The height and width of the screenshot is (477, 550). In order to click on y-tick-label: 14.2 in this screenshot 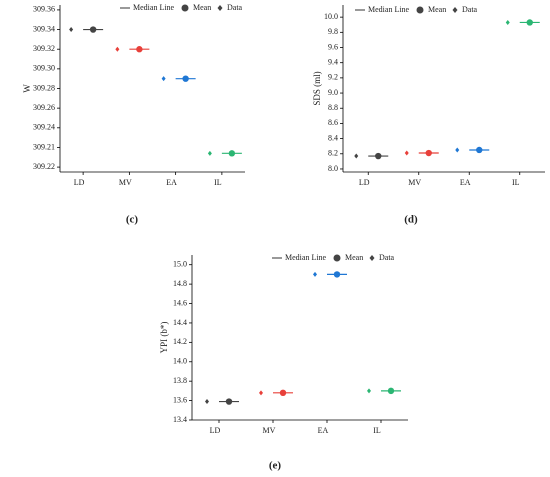, I will do `click(180, 341)`.